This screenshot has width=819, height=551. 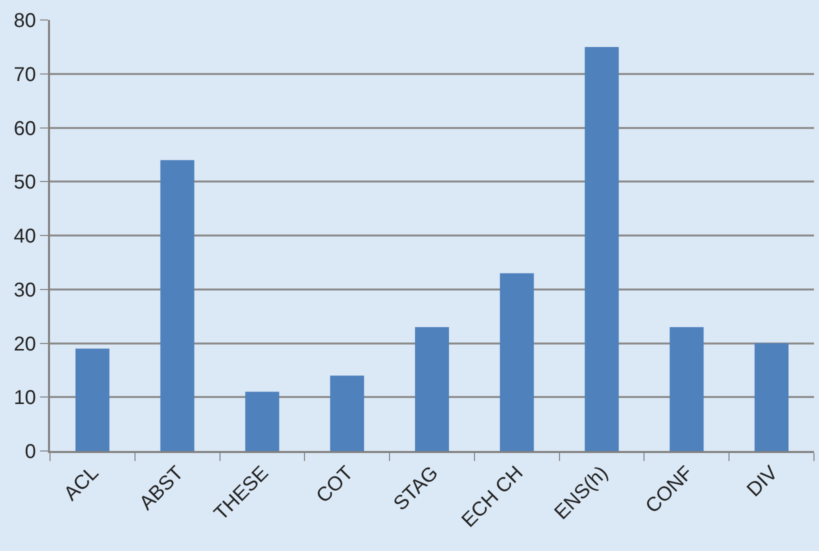 I want to click on y-tick-label: 60, so click(x=25, y=129).